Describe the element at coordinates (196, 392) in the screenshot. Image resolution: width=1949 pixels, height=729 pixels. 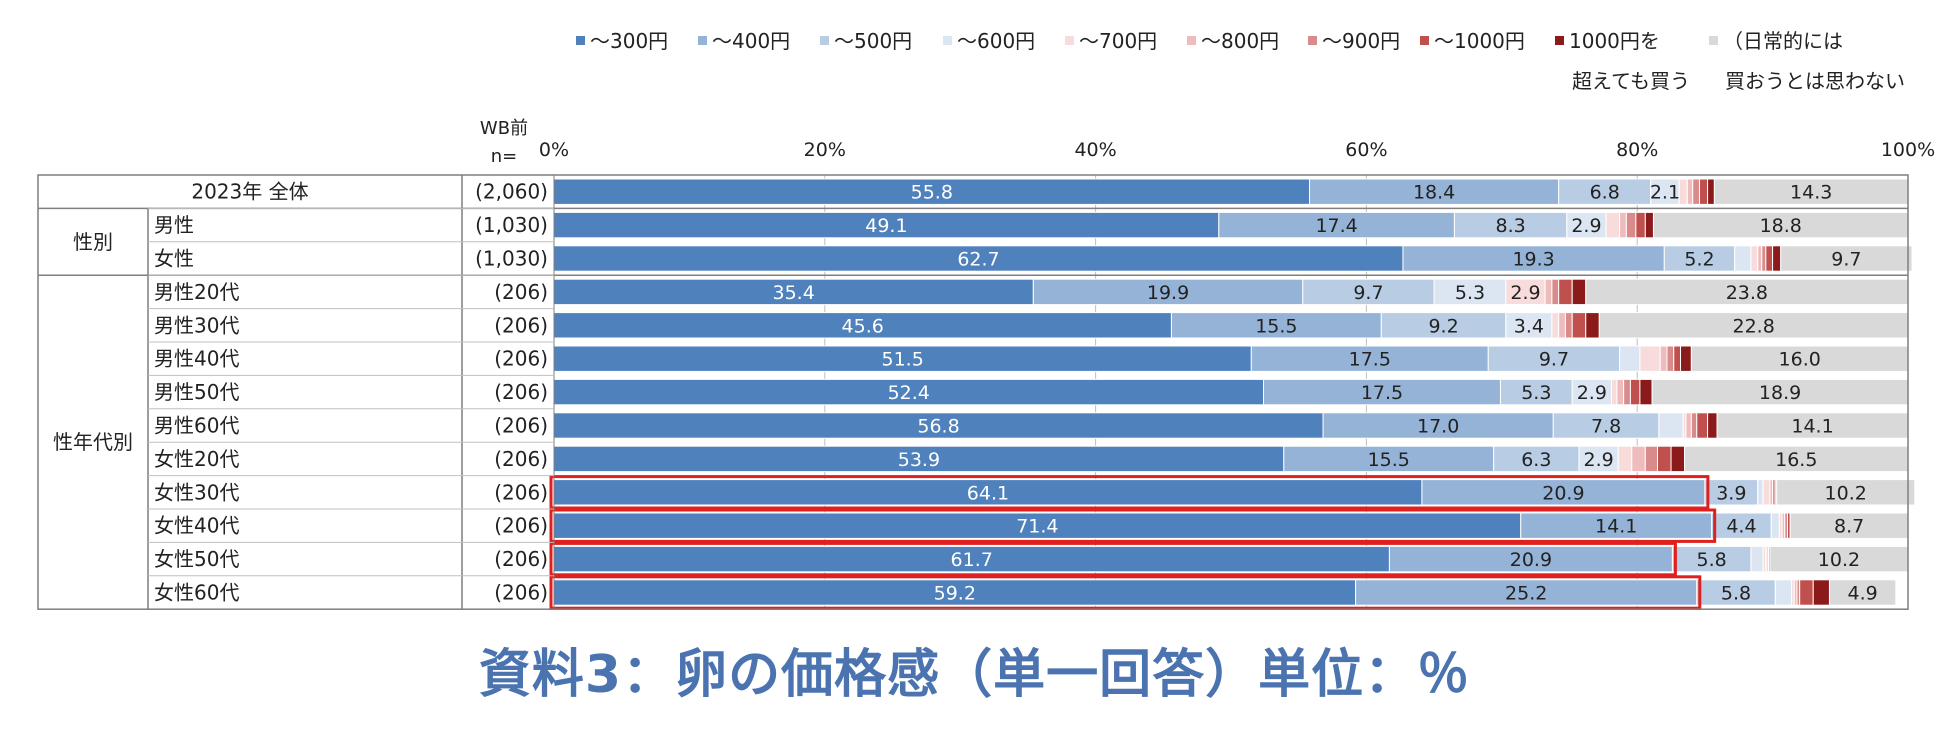
I see `row-label-6: 男性50代` at that location.